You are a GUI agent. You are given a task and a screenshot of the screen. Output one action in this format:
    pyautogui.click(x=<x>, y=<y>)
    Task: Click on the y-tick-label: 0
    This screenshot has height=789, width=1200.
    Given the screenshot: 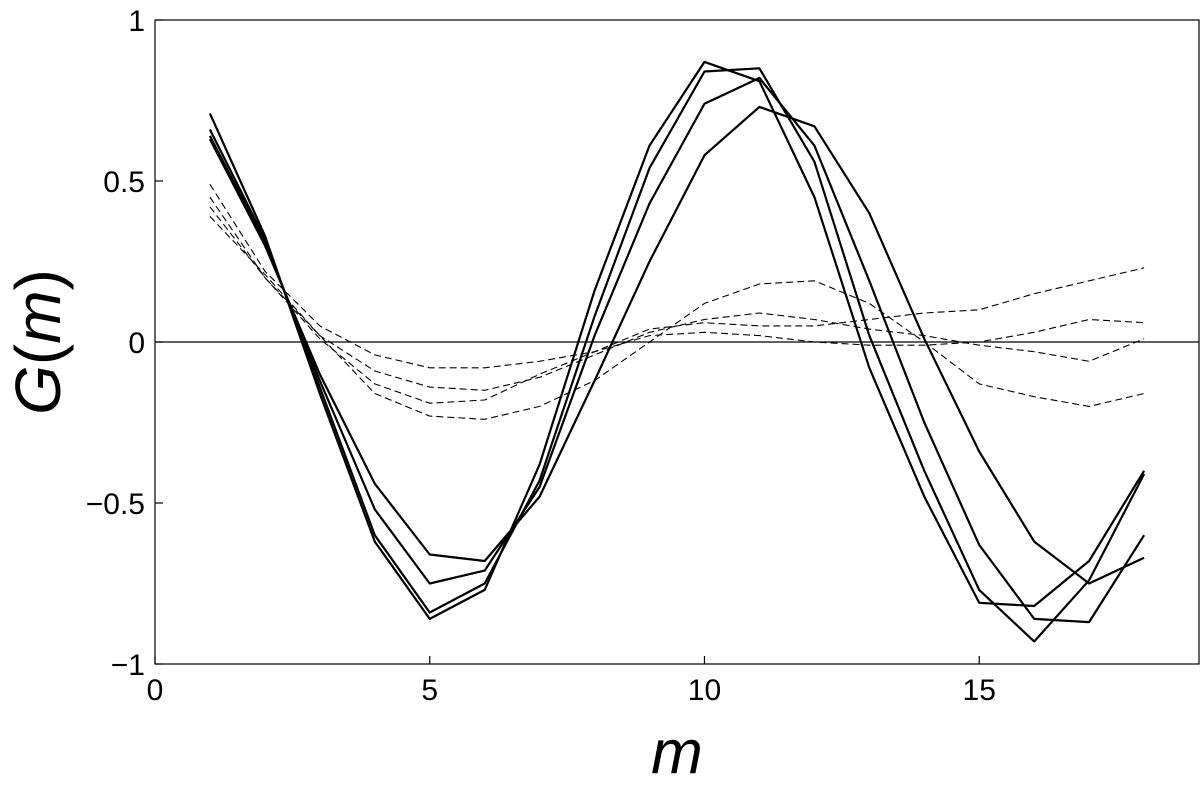 What is the action you would take?
    pyautogui.click(x=136, y=343)
    